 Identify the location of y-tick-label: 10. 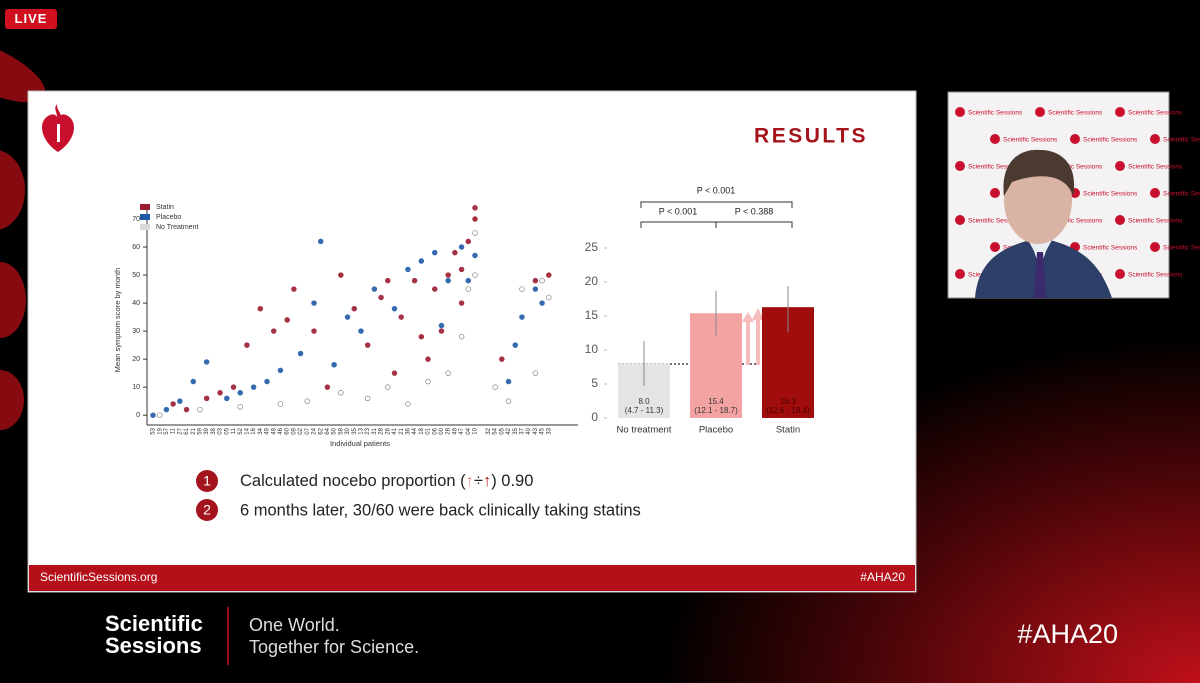
(136, 387).